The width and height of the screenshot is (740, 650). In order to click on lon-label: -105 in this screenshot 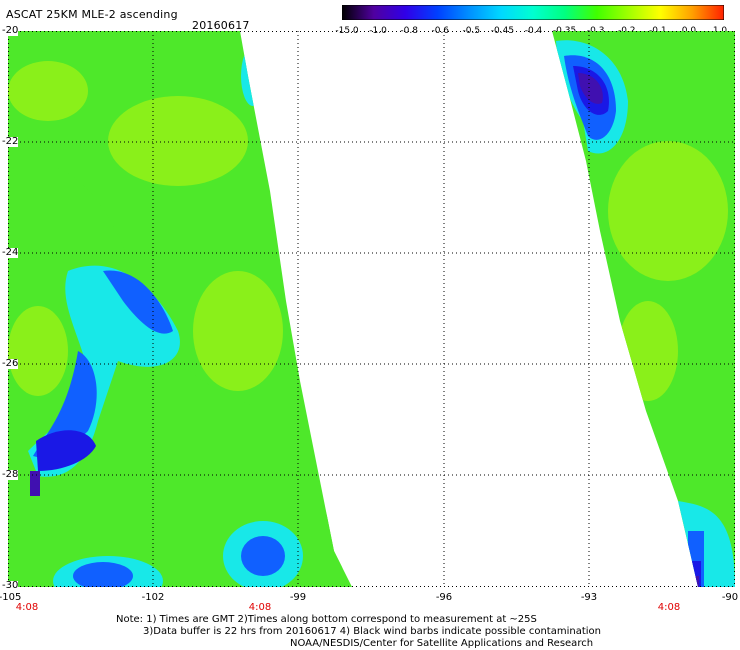, I will do `click(11, 597)`.